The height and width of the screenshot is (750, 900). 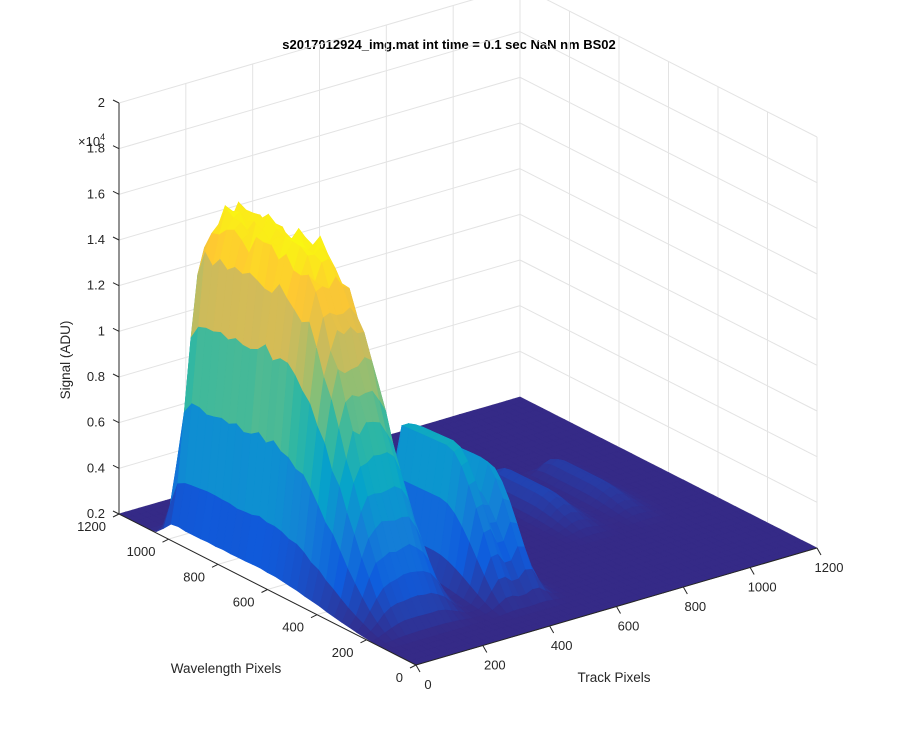 What do you see at coordinates (829, 567) in the screenshot?
I see `x-tick-label: 1200` at bounding box center [829, 567].